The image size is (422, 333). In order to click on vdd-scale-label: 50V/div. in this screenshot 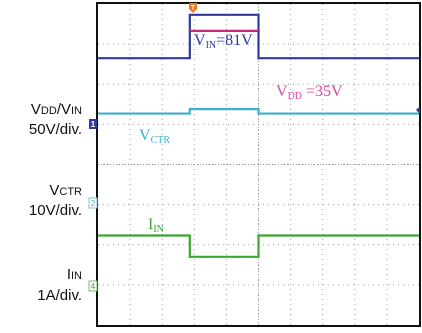, I will do `click(55, 129)`.